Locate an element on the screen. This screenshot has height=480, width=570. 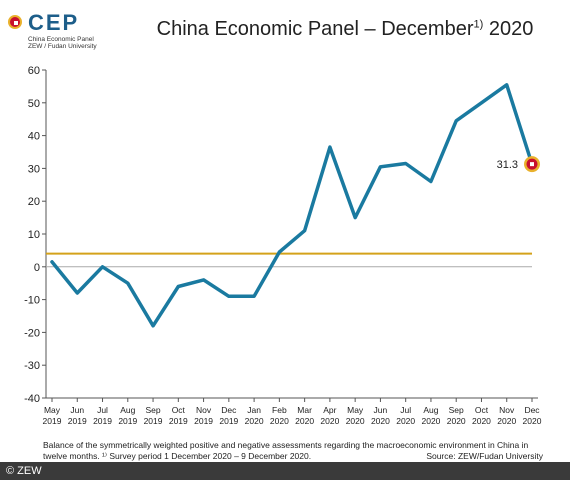
chart-title: China Economic Panel – December1) 2020 is located at coordinates (345, 29).